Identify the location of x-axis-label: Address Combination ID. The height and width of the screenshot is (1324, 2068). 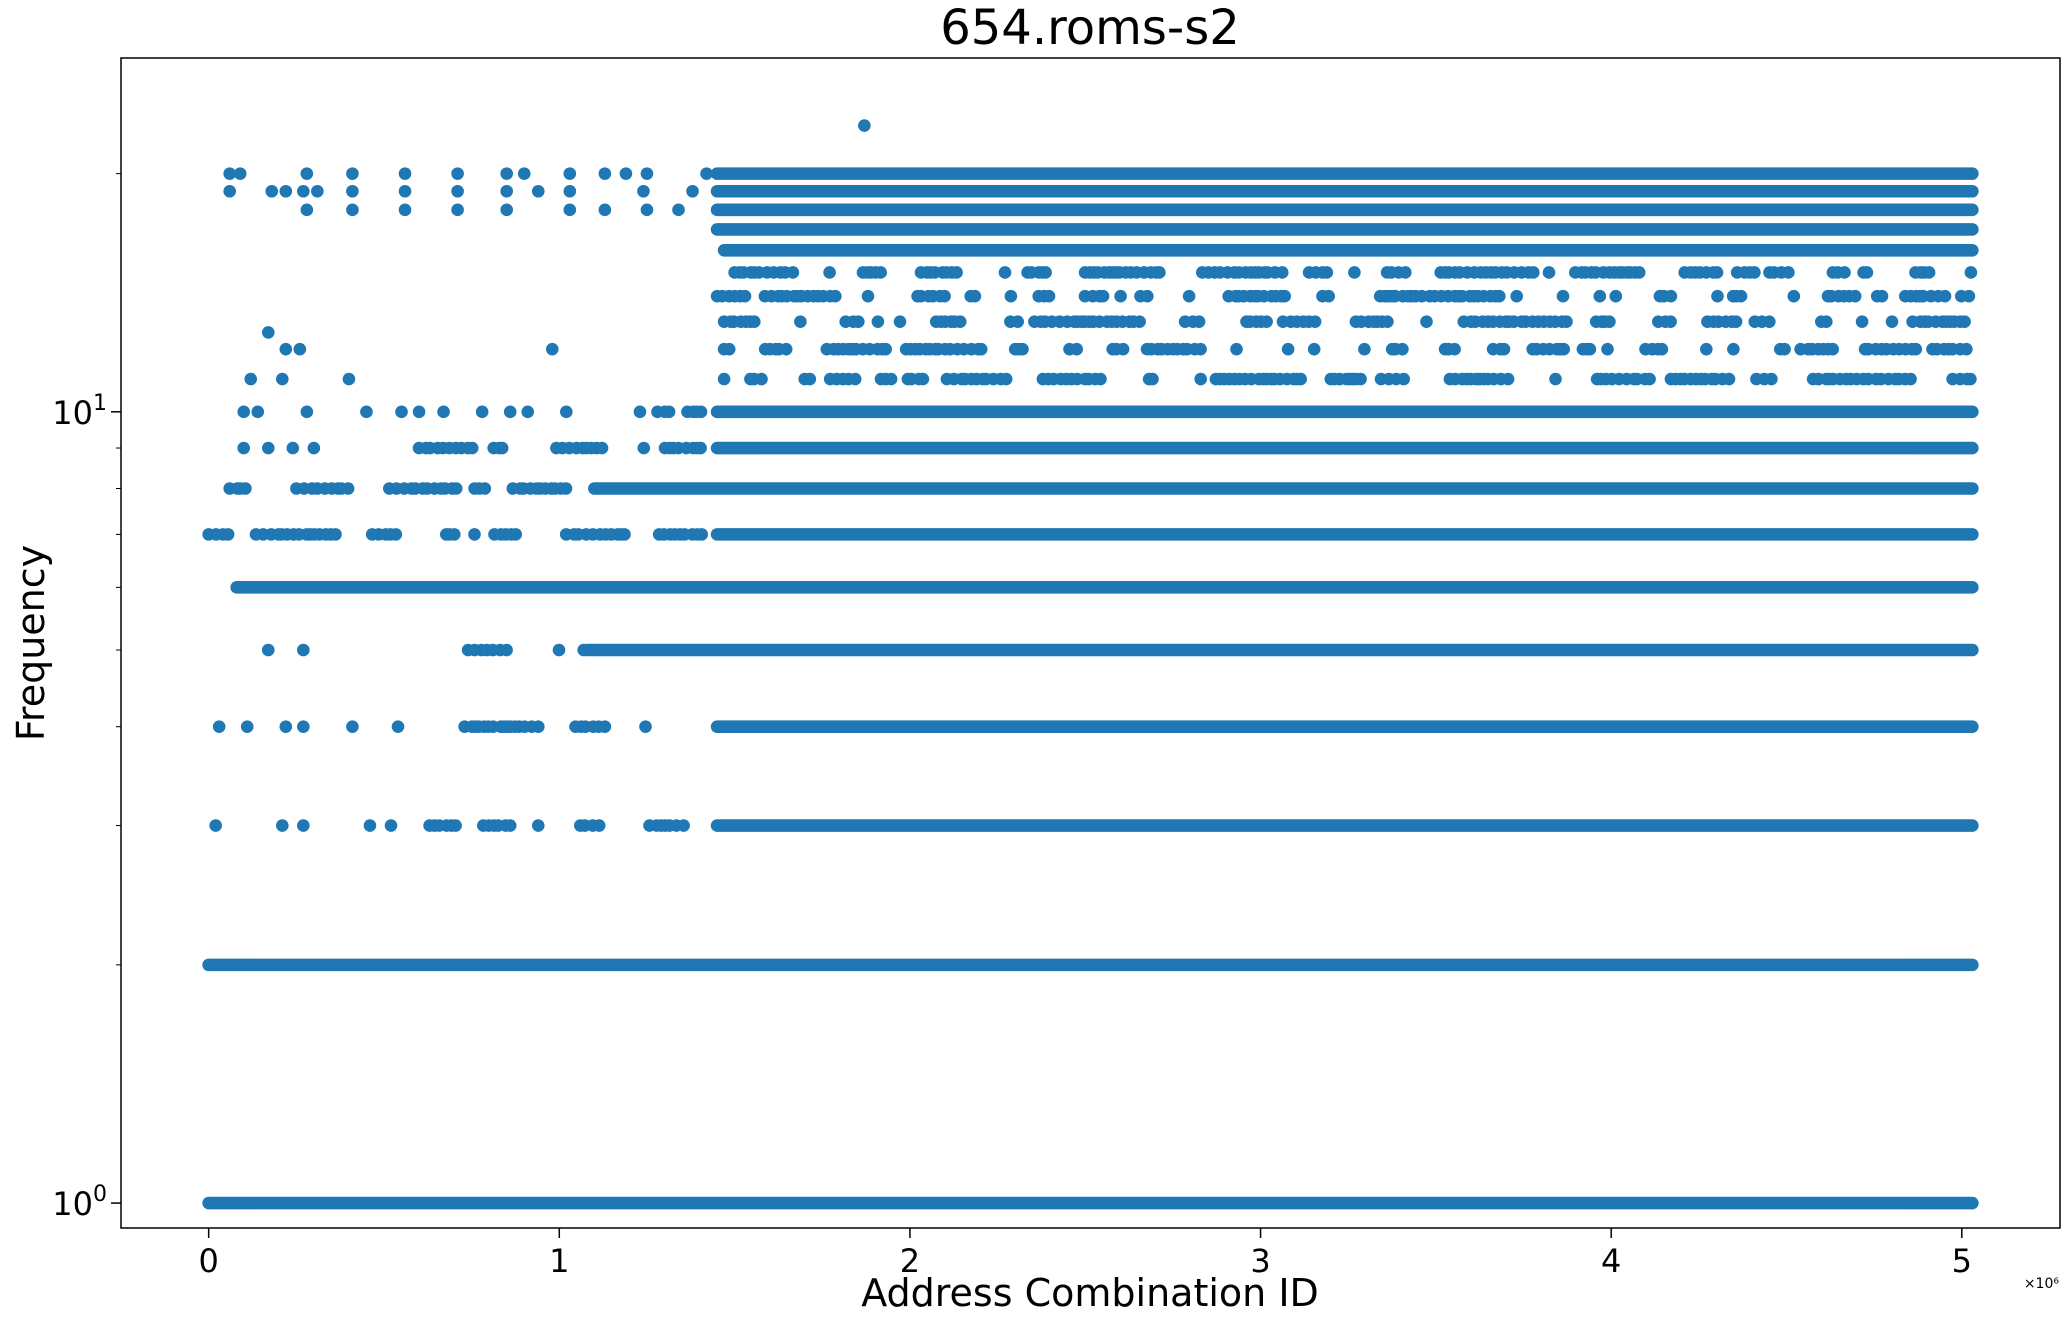
(1090, 1293).